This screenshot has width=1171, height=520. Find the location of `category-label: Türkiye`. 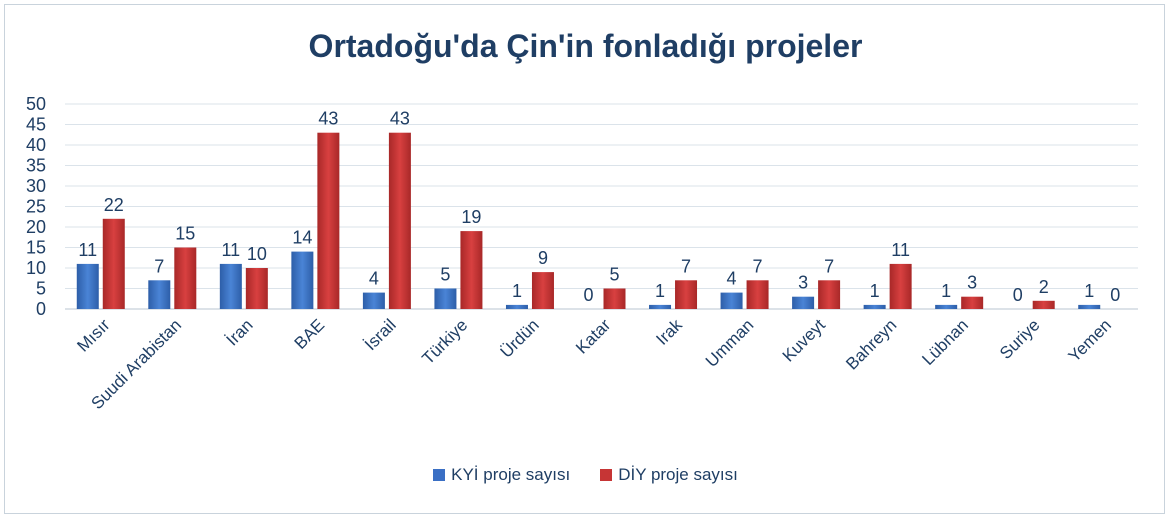

category-label: Türkiye is located at coordinates (444, 341).